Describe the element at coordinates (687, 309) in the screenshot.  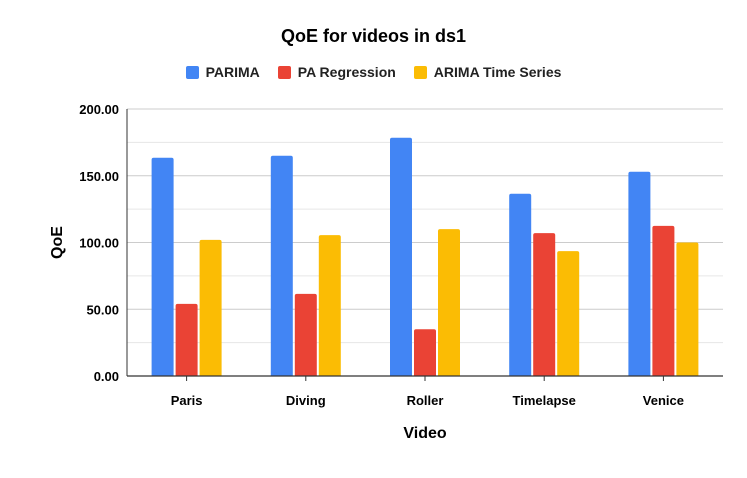
I see `bar-arima-time-series-venice` at that location.